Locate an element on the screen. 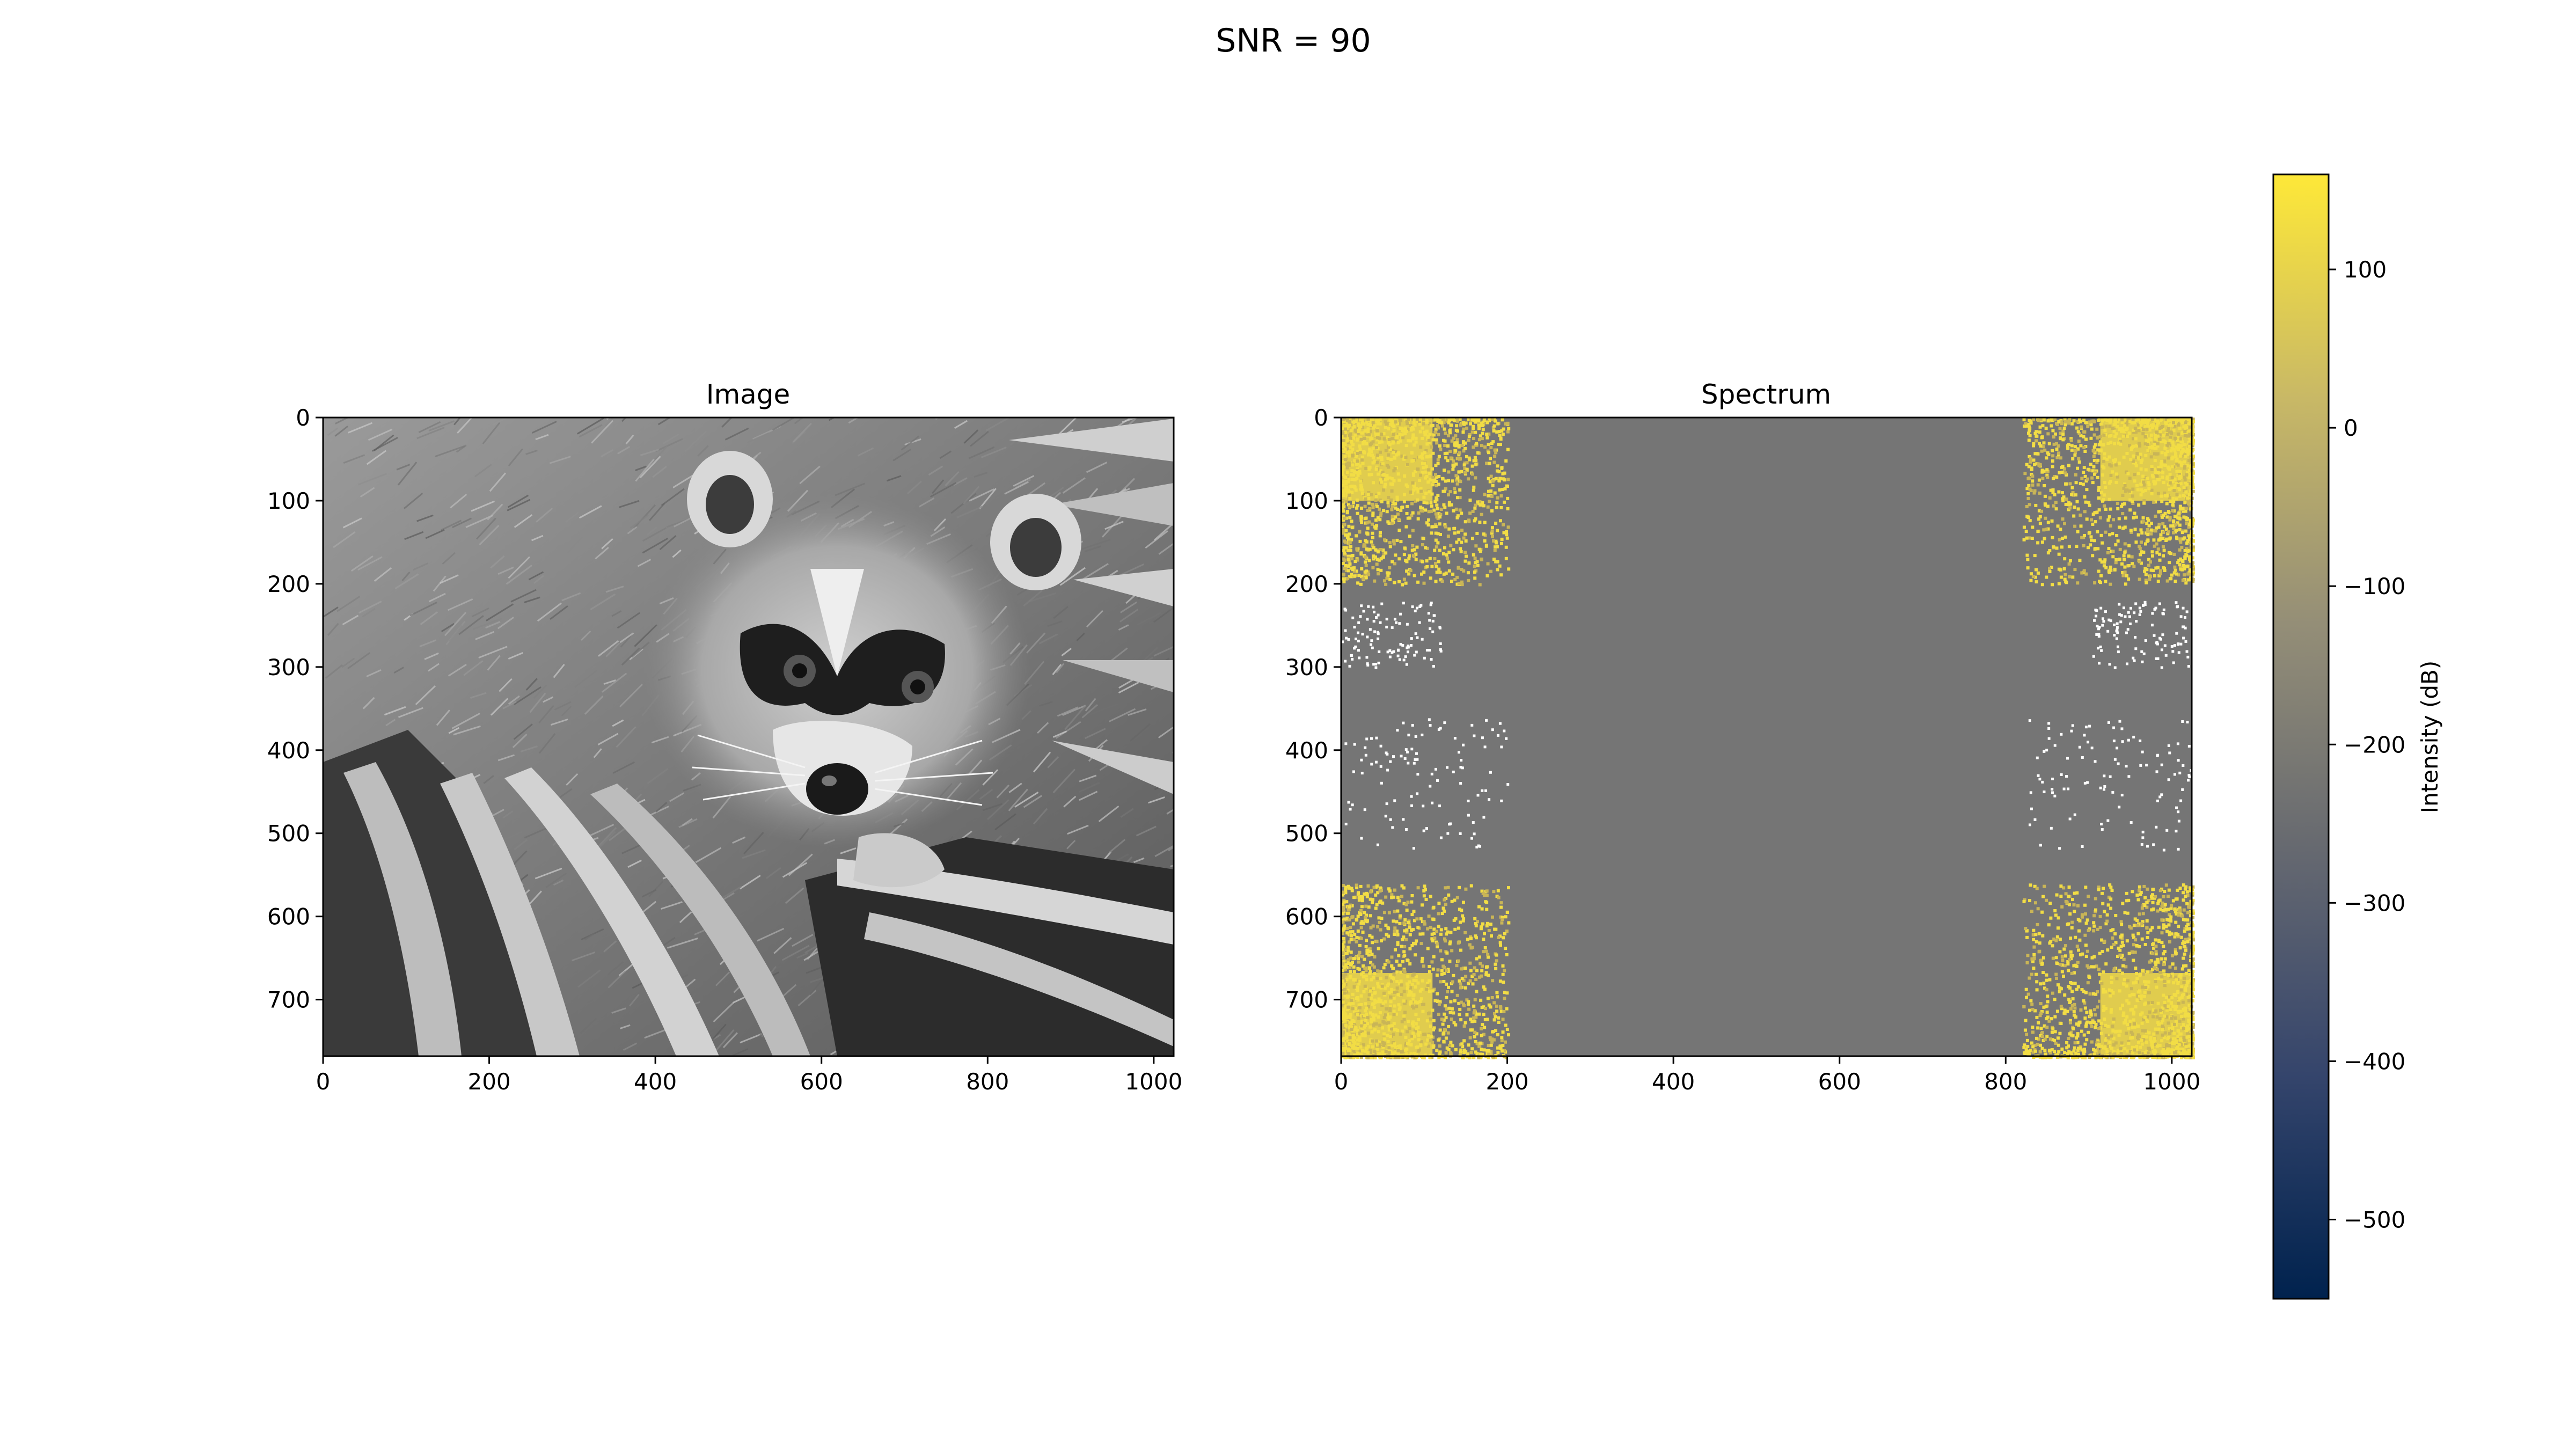  figure-suptitle: SNR = 90 is located at coordinates (1293, 41).